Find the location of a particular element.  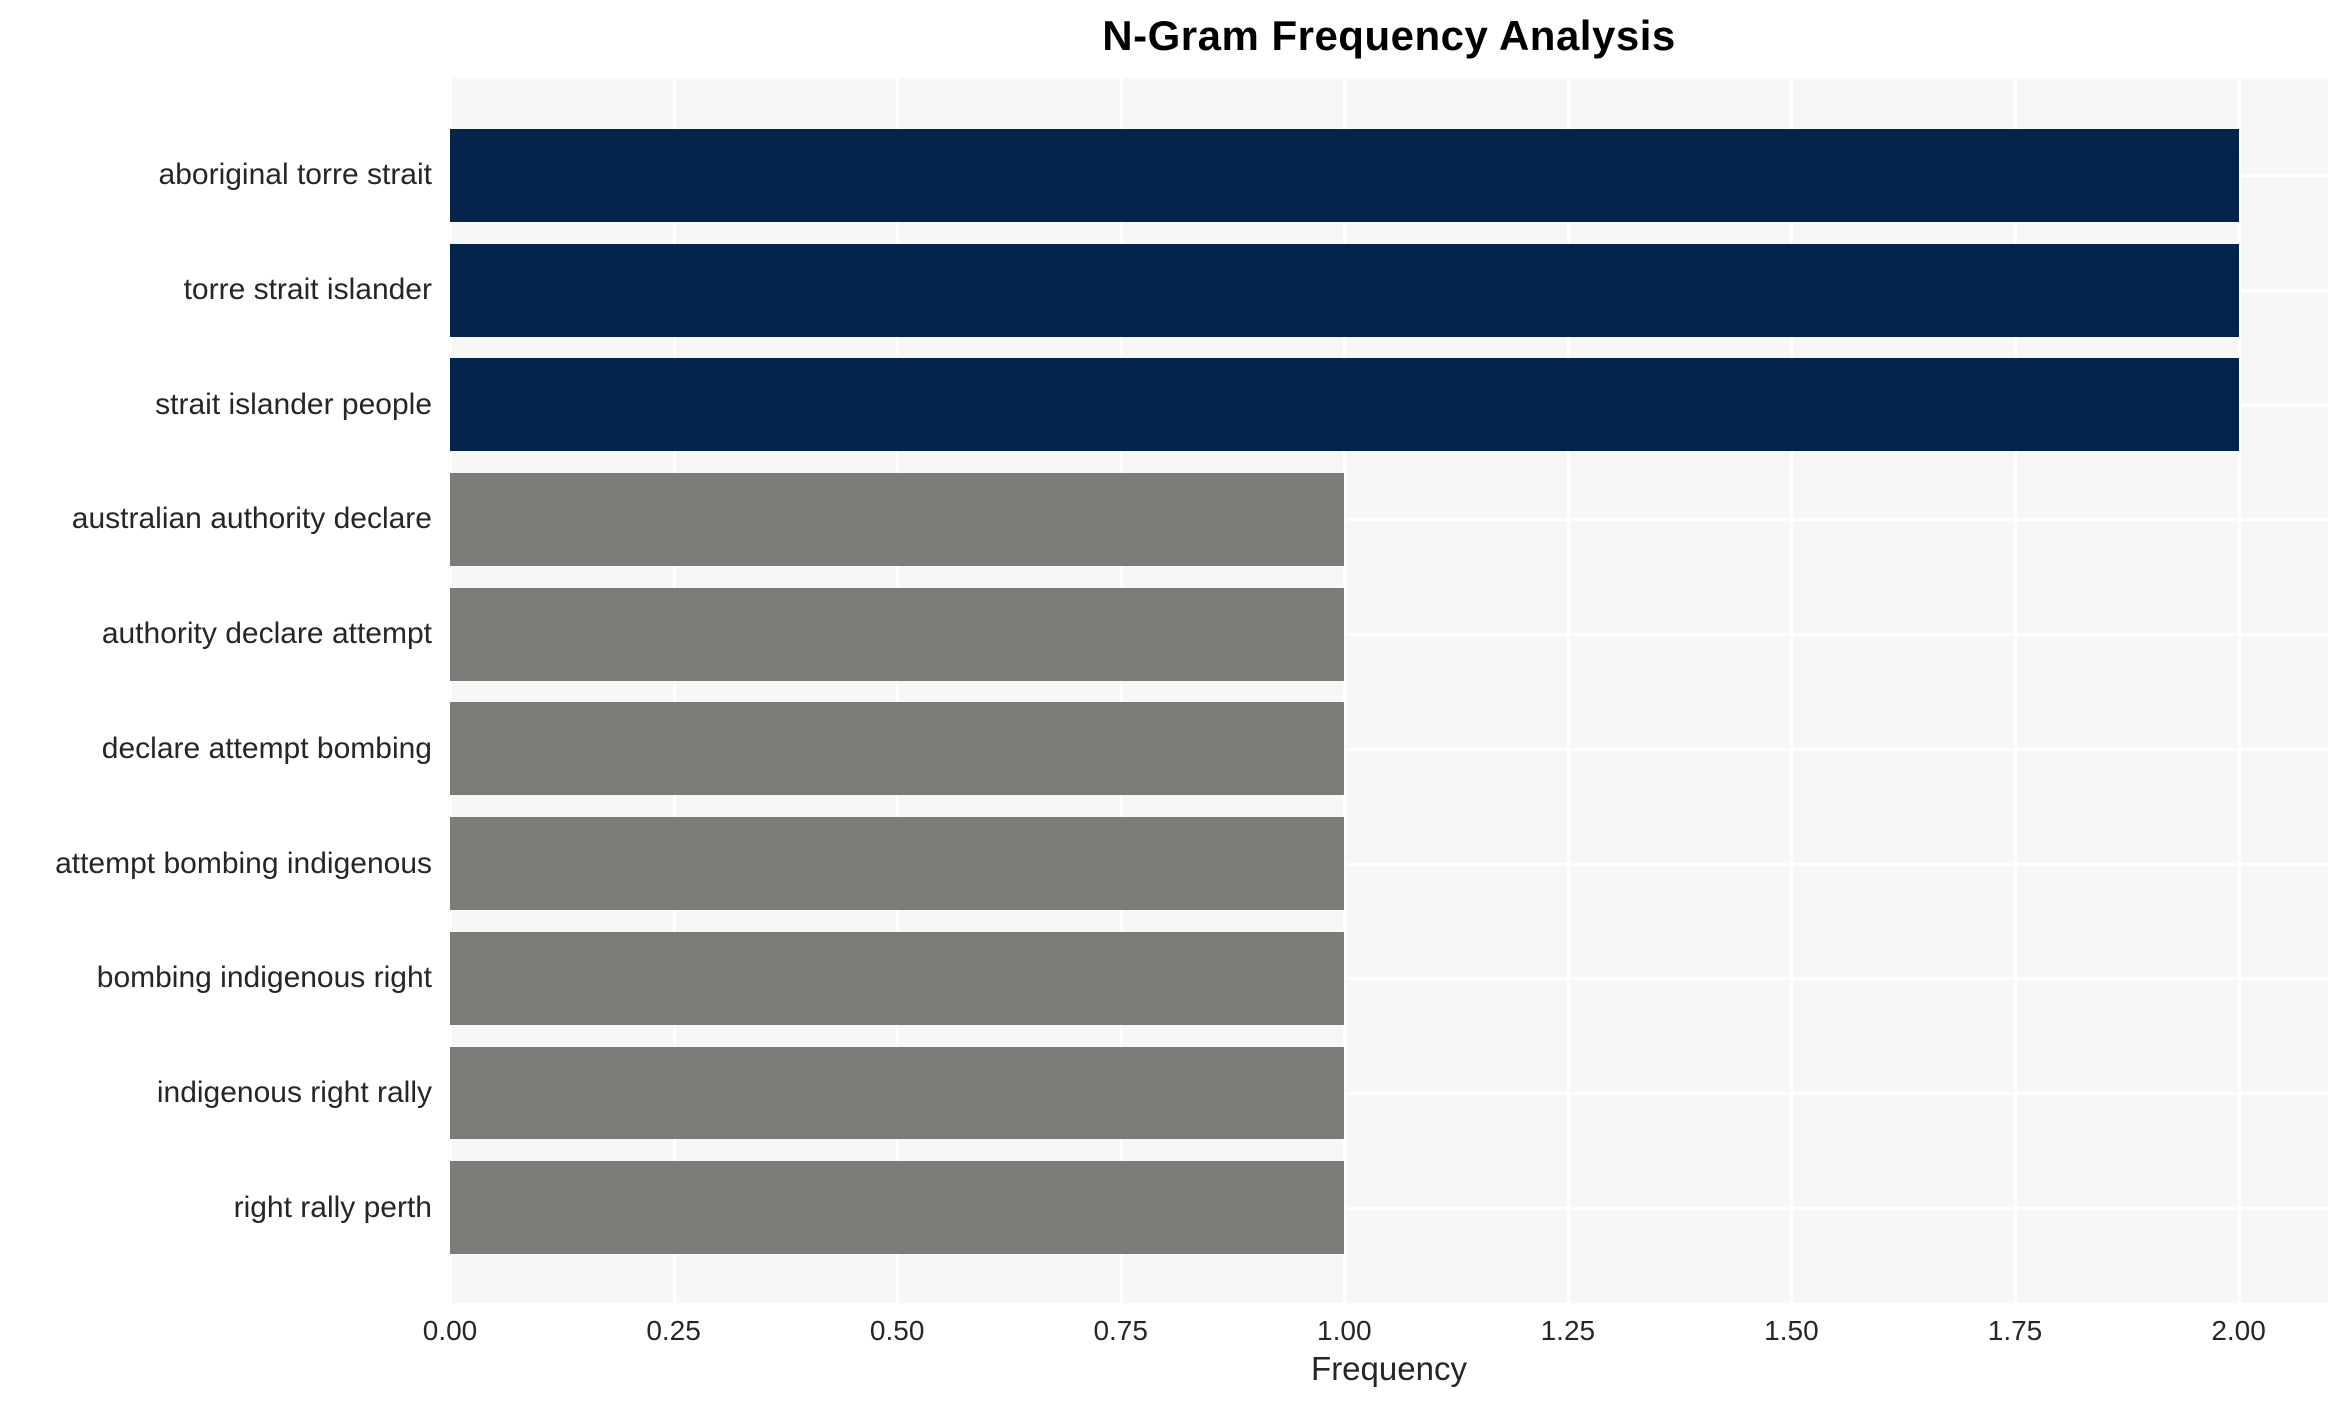

x-tick-label: 0.25 is located at coordinates (673, 1330).